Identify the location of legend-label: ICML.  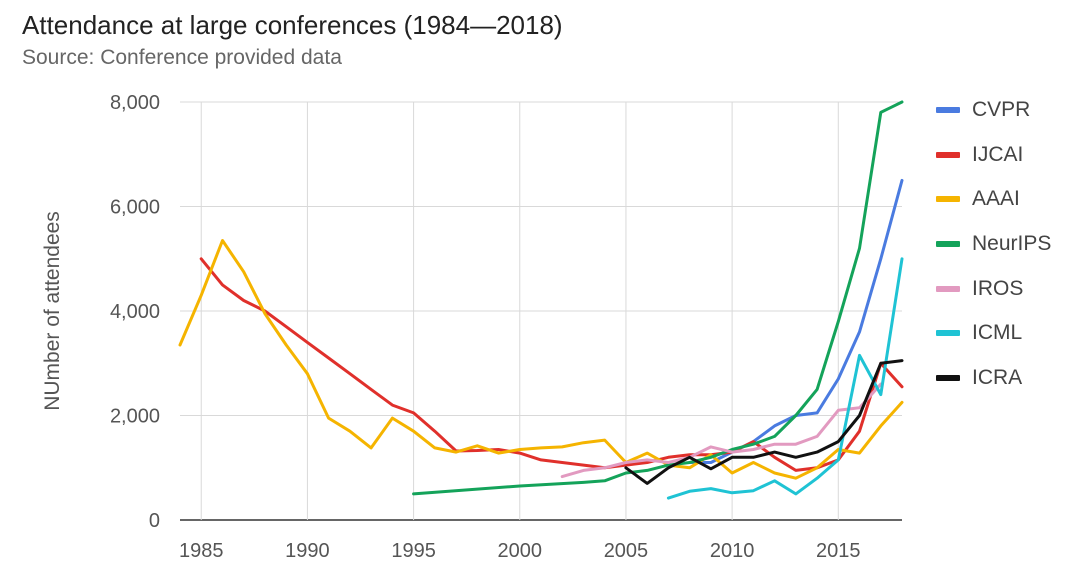
(997, 333).